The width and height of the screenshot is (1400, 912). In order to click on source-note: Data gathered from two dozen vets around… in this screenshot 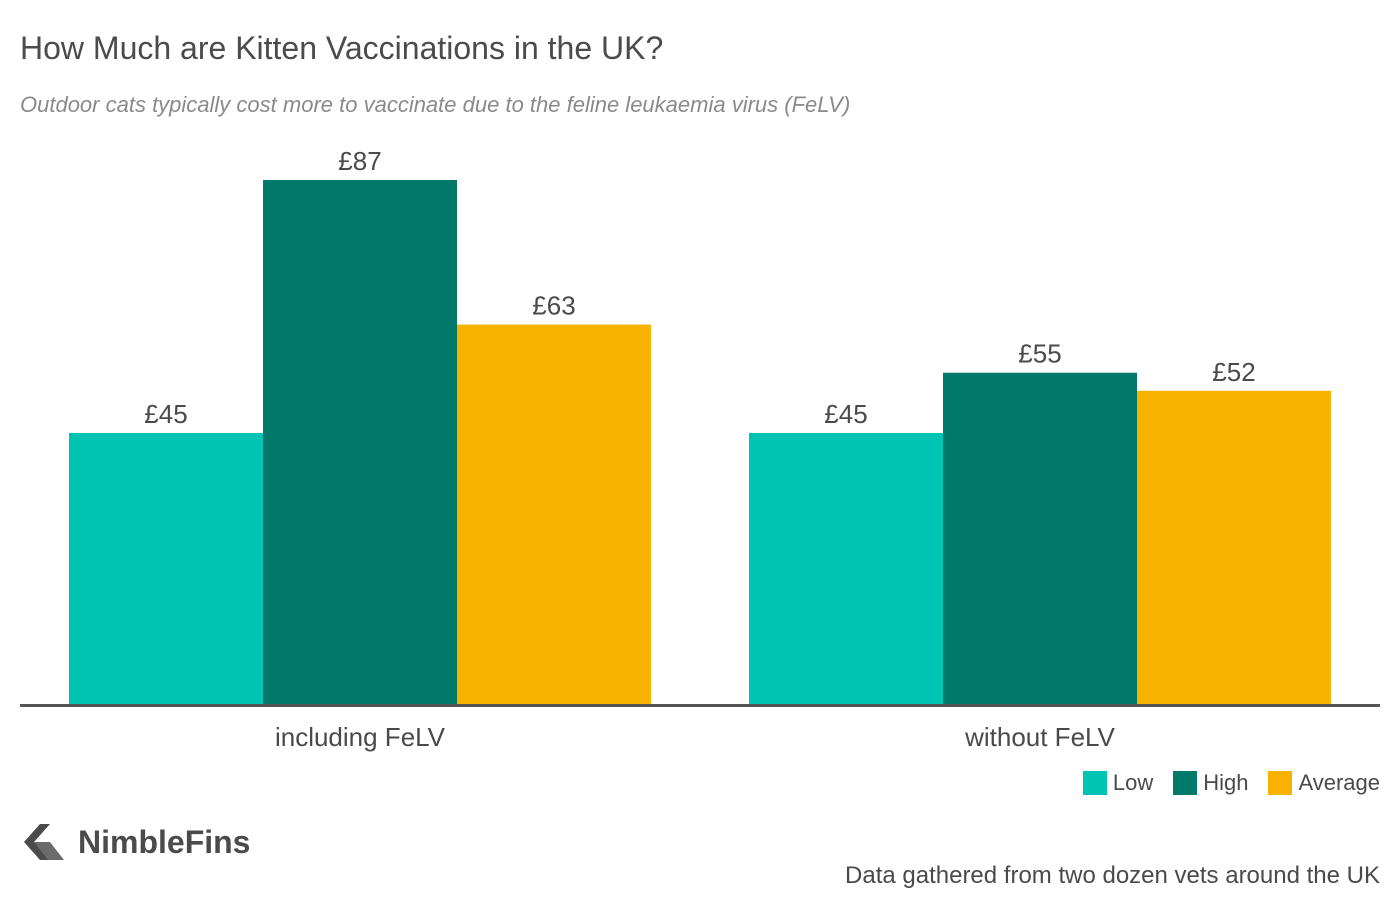, I will do `click(1112, 875)`.